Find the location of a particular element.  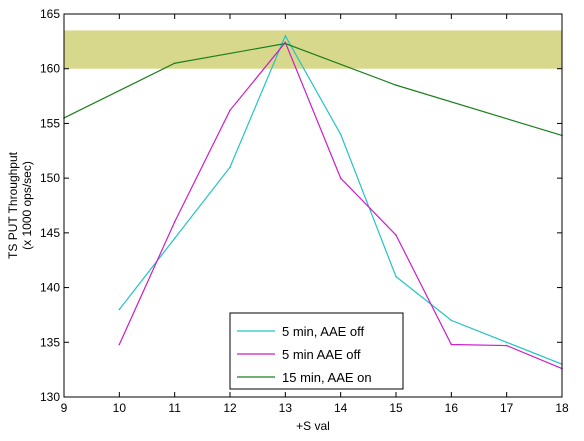

y-tick-label-140: 140 is located at coordinates (50, 288).